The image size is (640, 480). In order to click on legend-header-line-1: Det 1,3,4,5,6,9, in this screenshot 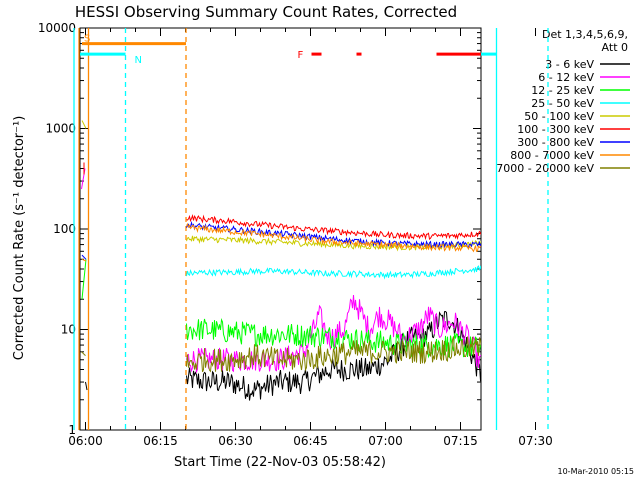, I will do `click(585, 34)`.